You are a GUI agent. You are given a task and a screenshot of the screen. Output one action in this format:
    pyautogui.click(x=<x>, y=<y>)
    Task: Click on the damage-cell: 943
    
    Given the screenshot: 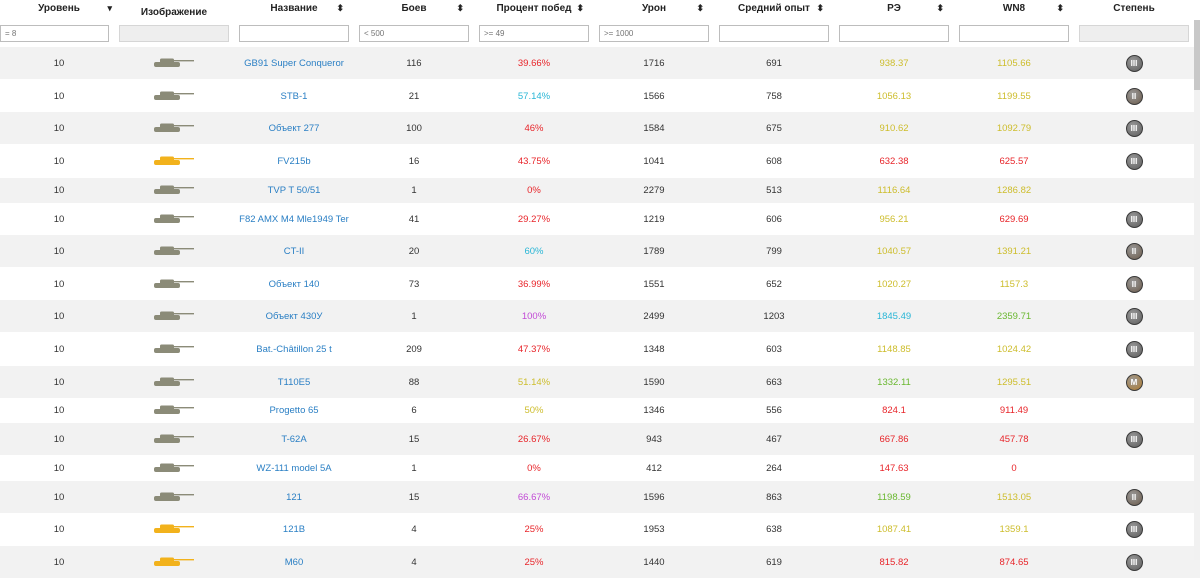 What is the action you would take?
    pyautogui.click(x=654, y=439)
    